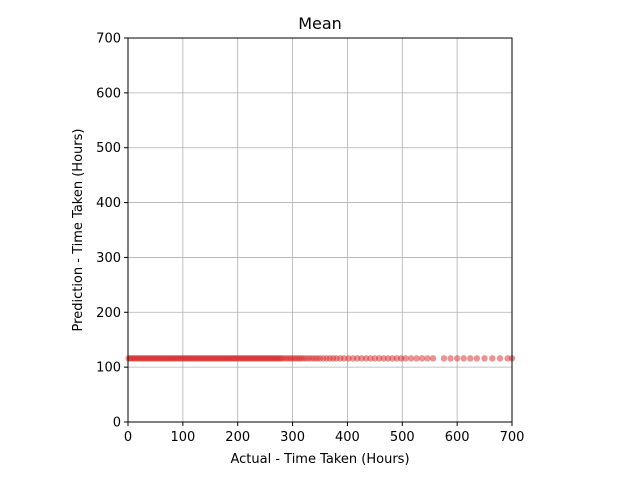 This screenshot has height=480, width=640. I want to click on x-axis-label: Actual - Time Taken (Hours), so click(319, 459).